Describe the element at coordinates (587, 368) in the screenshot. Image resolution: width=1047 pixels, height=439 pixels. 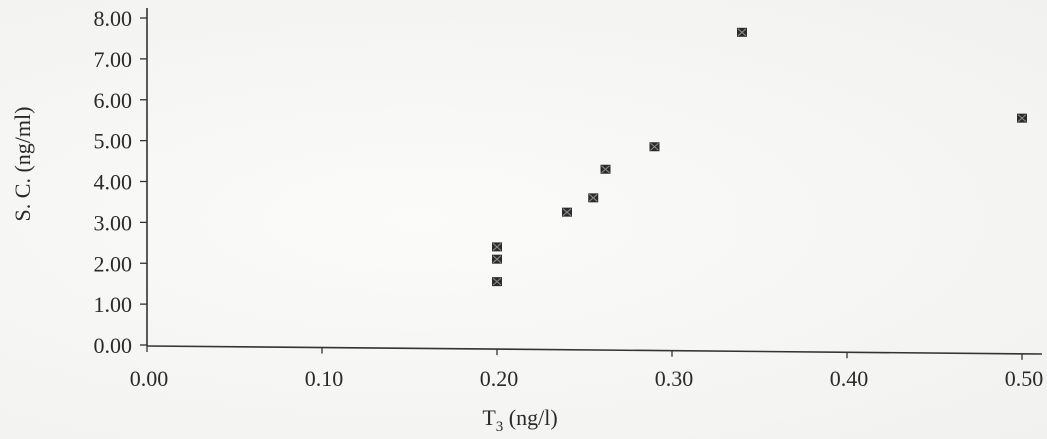
I see `x-axis-ticks: 0.00 0.10 0.20 0.30 0.40 0.50` at that location.